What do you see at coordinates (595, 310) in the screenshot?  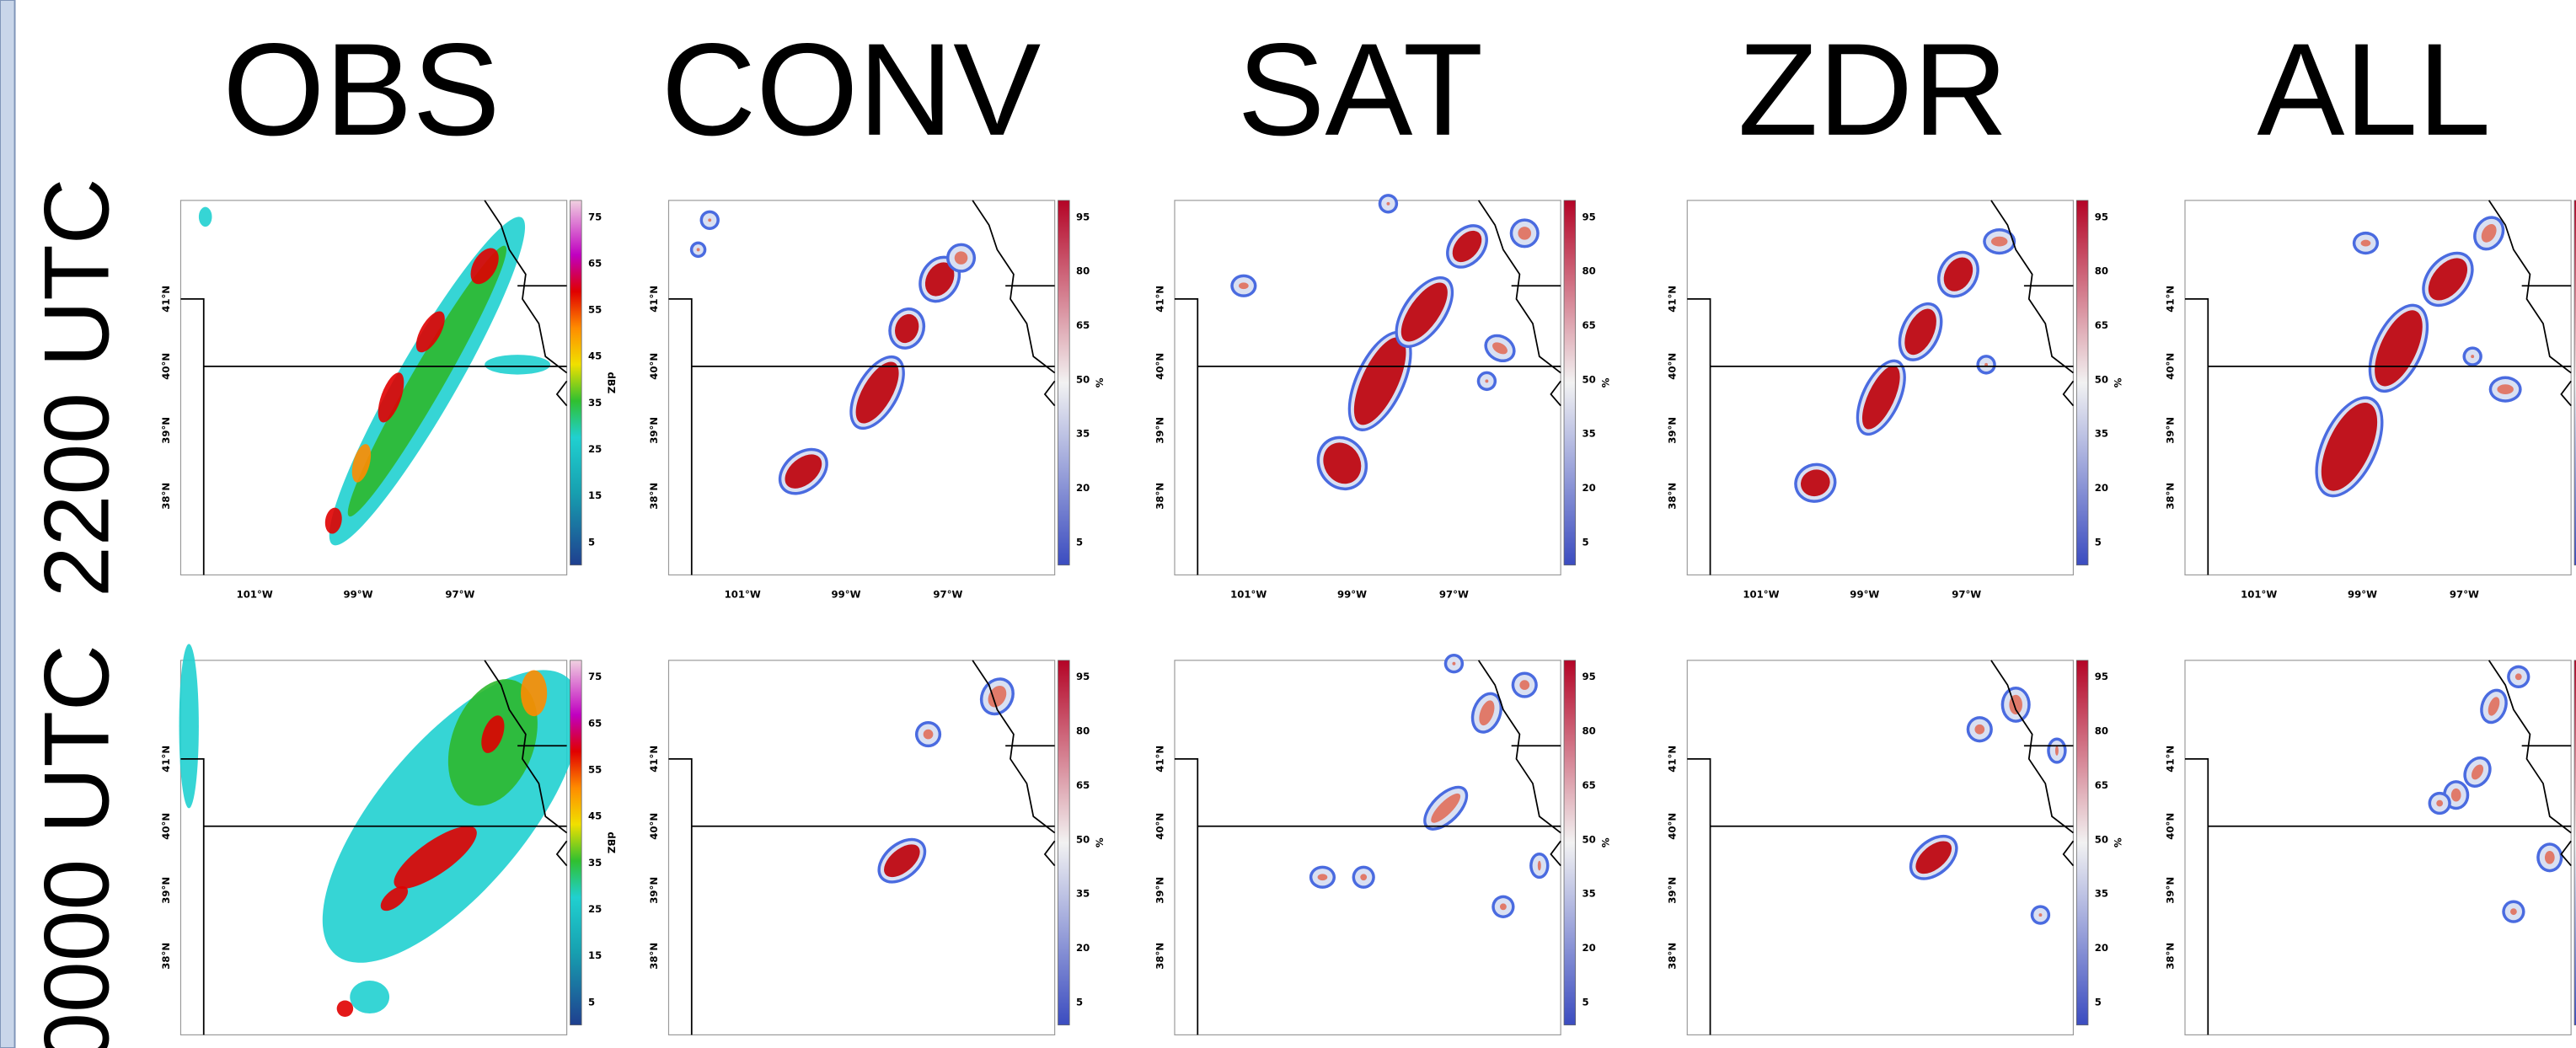 I see `colorbar-tick: 55` at bounding box center [595, 310].